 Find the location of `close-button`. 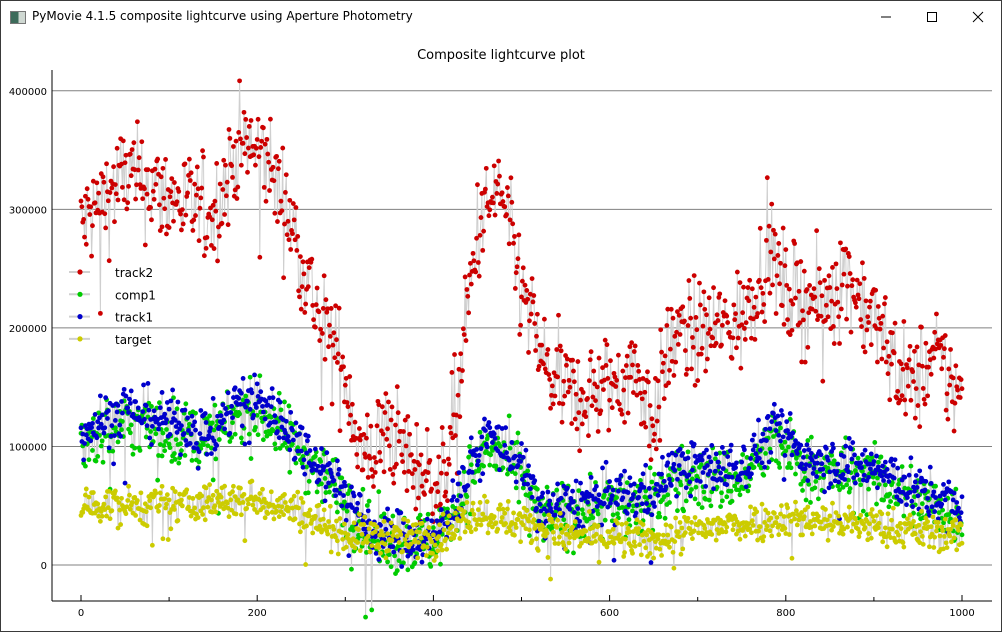

close-button is located at coordinates (978, 16).